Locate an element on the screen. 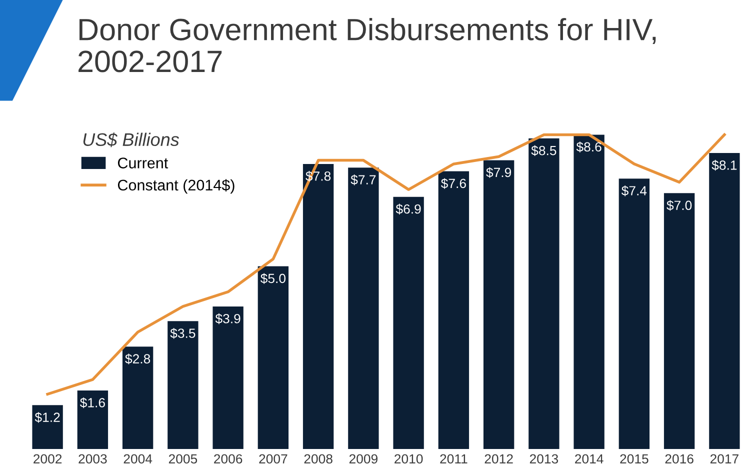  data-label: $7.7 is located at coordinates (363, 180).